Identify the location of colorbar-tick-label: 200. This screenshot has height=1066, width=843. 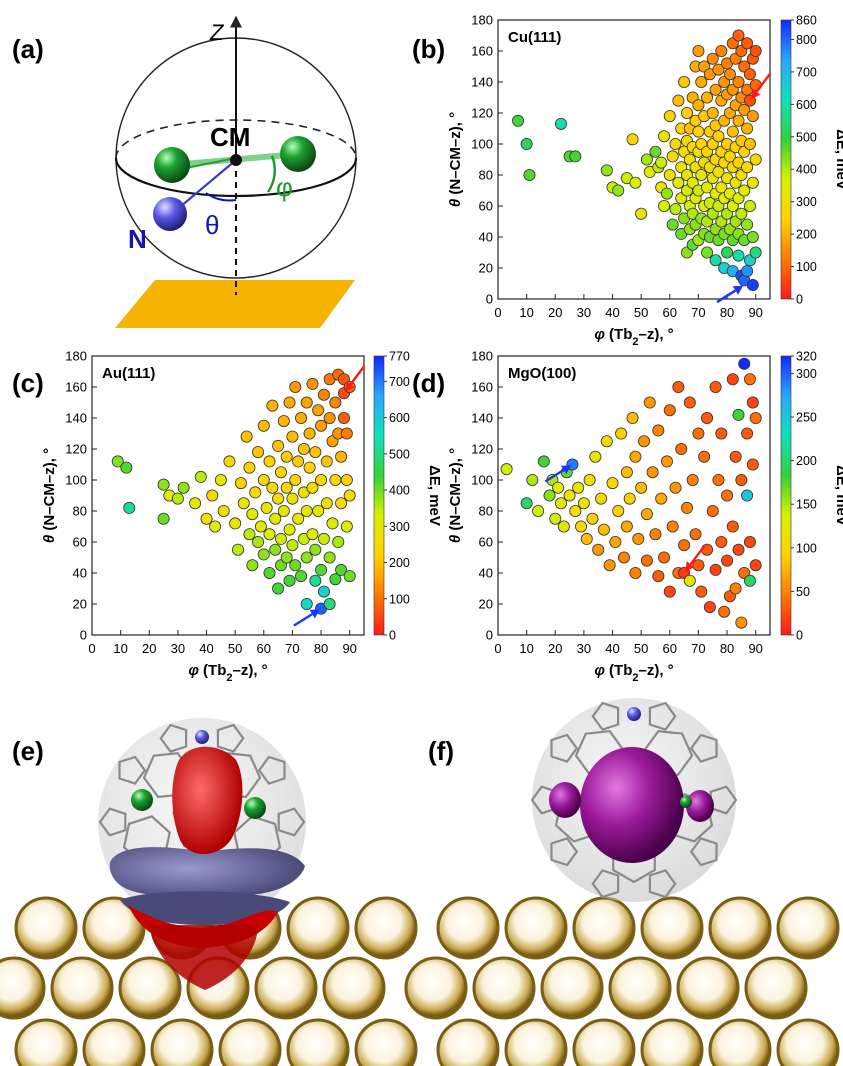
(399, 563).